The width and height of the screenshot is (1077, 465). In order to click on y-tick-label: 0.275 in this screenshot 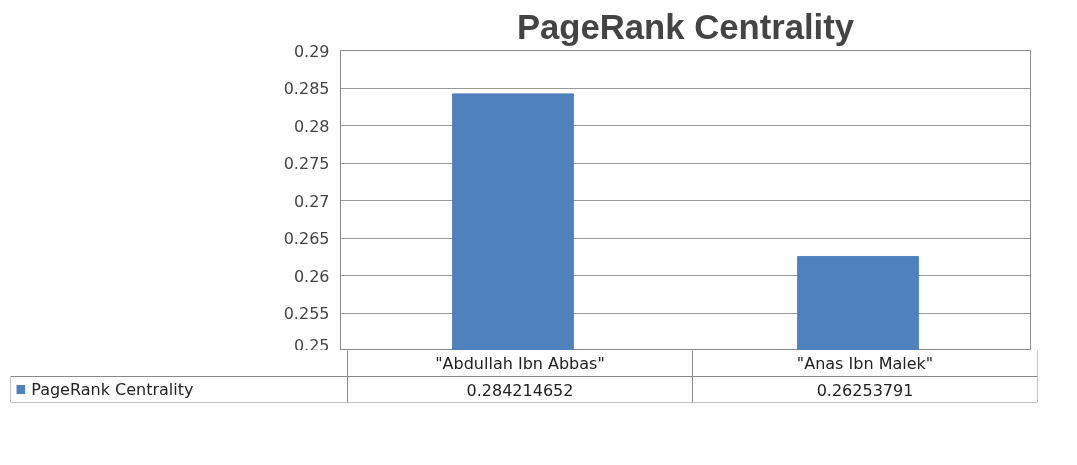, I will do `click(306, 163)`.